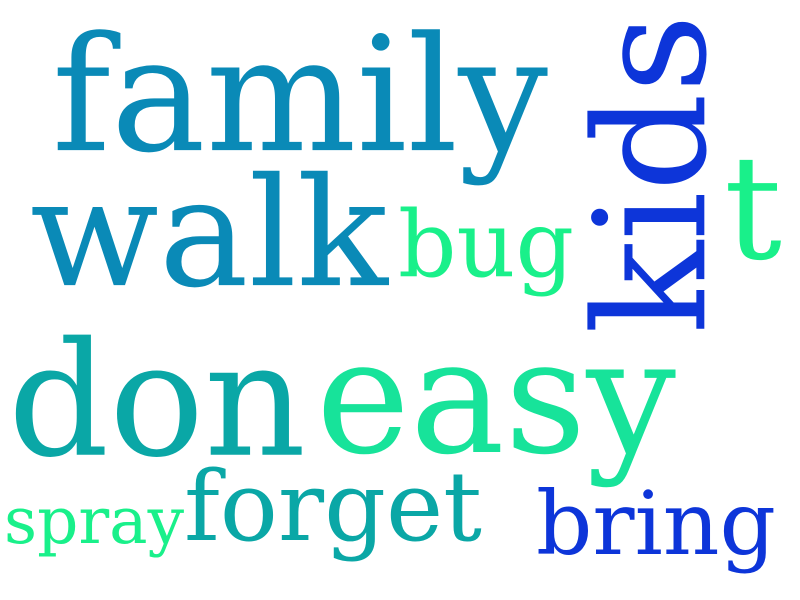 Image resolution: width=800 pixels, height=600 pixels. Describe the element at coordinates (157, 400) in the screenshot. I see `word-don: don` at that location.